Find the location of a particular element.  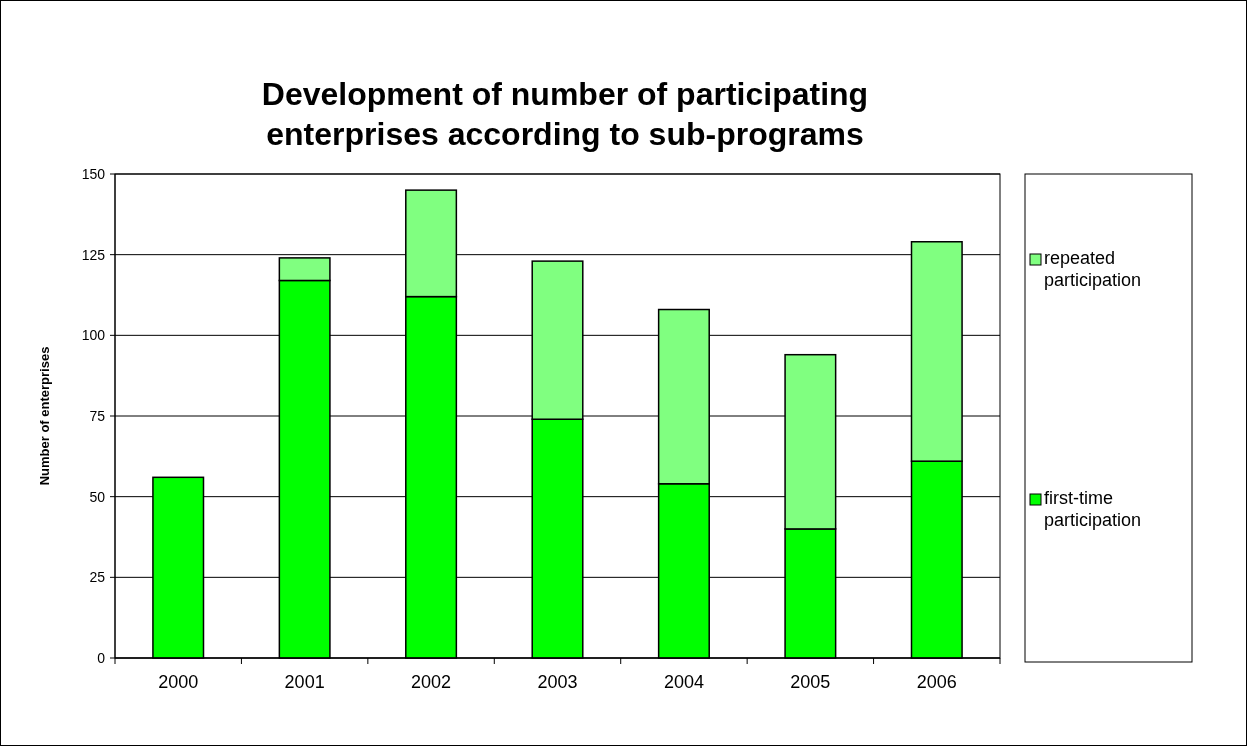

x-tick-label: 2001 is located at coordinates (304, 682).